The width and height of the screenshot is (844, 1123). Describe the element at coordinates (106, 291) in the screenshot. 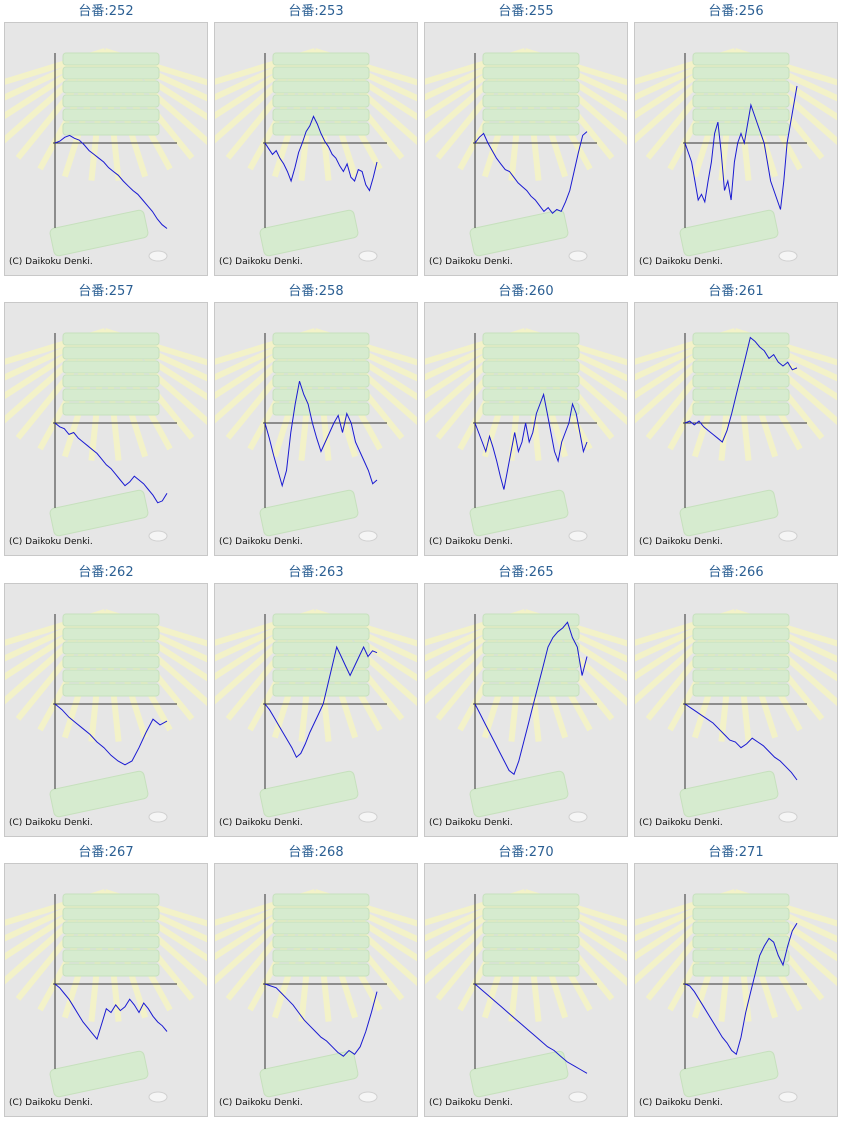

I see `chart-title: 台番:257` at that location.